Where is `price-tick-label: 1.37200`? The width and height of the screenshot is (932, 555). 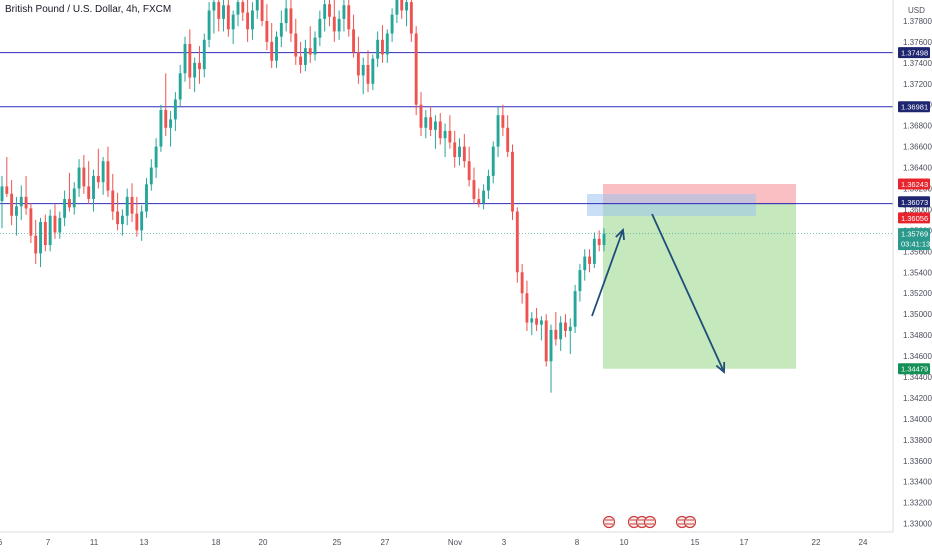
price-tick-label: 1.37200 is located at coordinates (917, 84).